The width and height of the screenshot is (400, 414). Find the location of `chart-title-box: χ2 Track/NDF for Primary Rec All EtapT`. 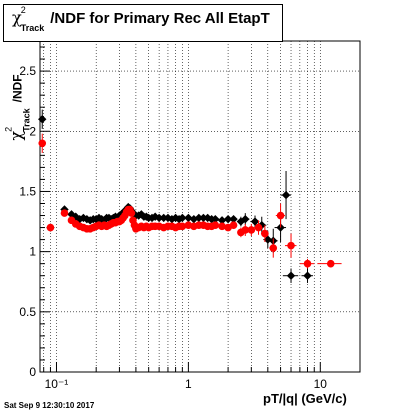

chart-title-box: χ2 Track/NDF for Primary Rec All EtapT is located at coordinates (143, 23).